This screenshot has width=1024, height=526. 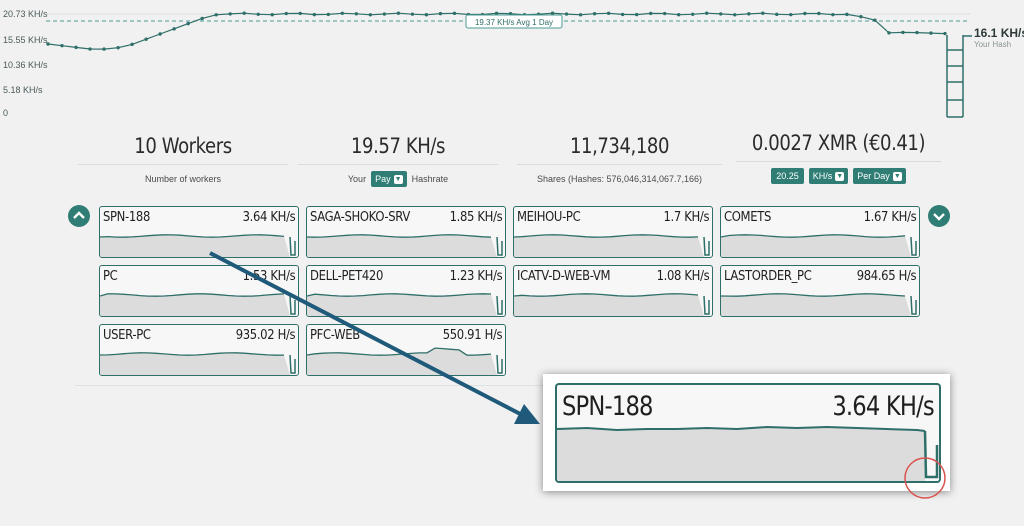 I want to click on earnings-value: 0.0027 XMR (€0.41), so click(x=838, y=143).